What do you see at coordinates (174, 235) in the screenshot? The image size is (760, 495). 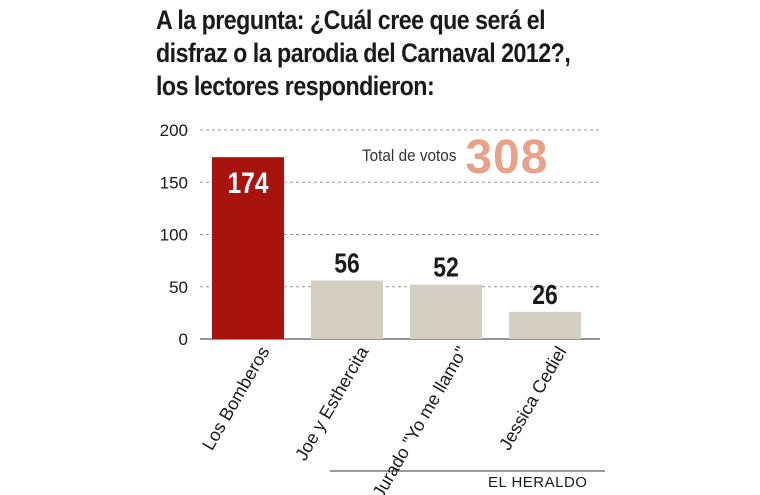 I see `y-tick-label: 100` at bounding box center [174, 235].